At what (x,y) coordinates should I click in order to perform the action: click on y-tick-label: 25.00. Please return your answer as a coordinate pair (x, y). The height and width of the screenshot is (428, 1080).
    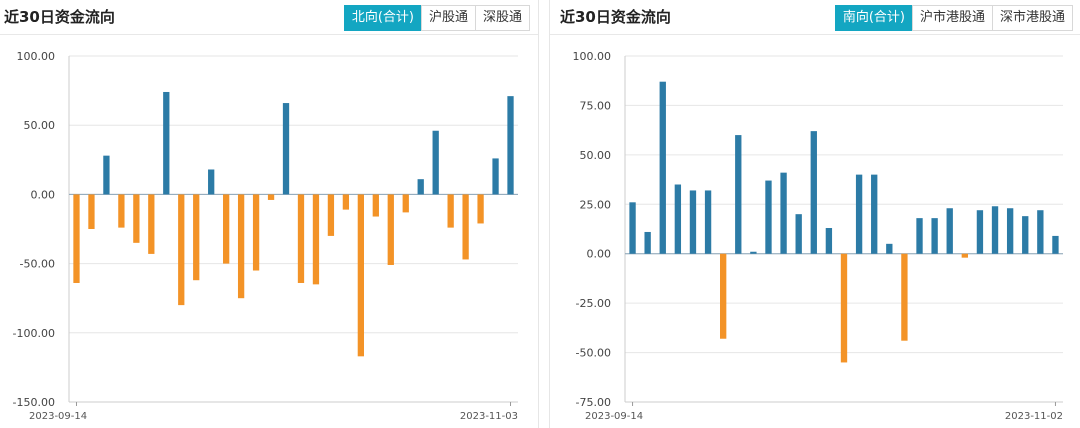
    Looking at the image, I should click on (596, 204).